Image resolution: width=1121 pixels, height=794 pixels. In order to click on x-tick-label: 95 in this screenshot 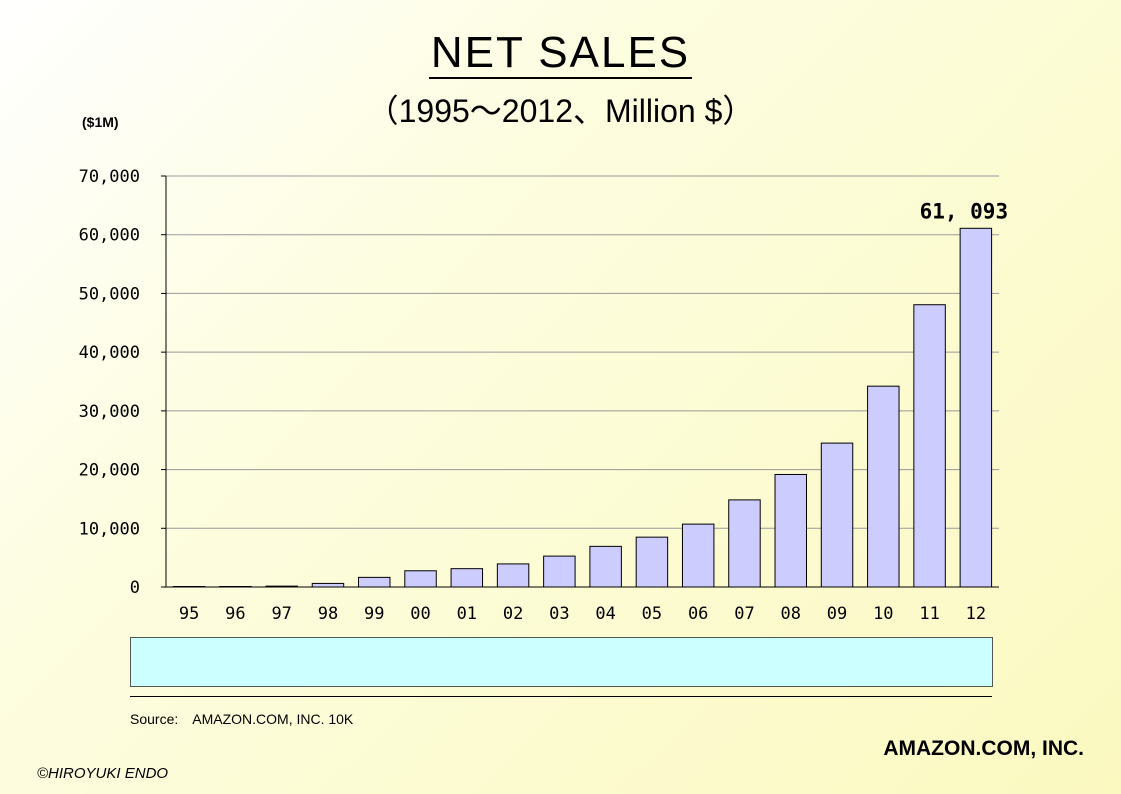, I will do `click(189, 614)`.